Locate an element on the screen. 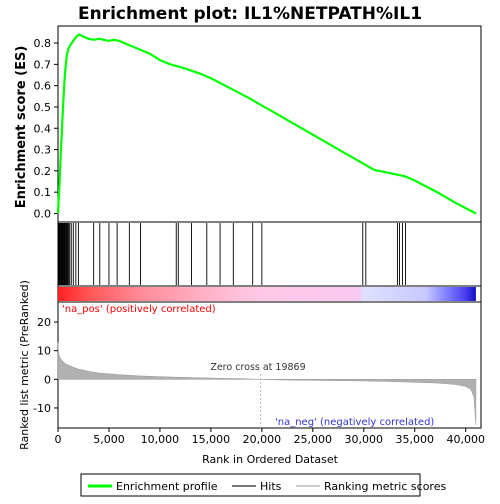 Image resolution: width=500 pixels, height=504 pixels. positive-correlation-label: 'na_pos' (positively correlated) is located at coordinates (139, 309).